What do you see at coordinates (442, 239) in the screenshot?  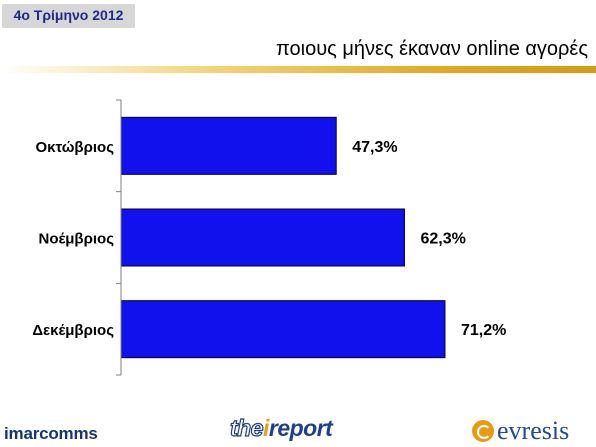 I see `value-label: 62,3%` at bounding box center [442, 239].